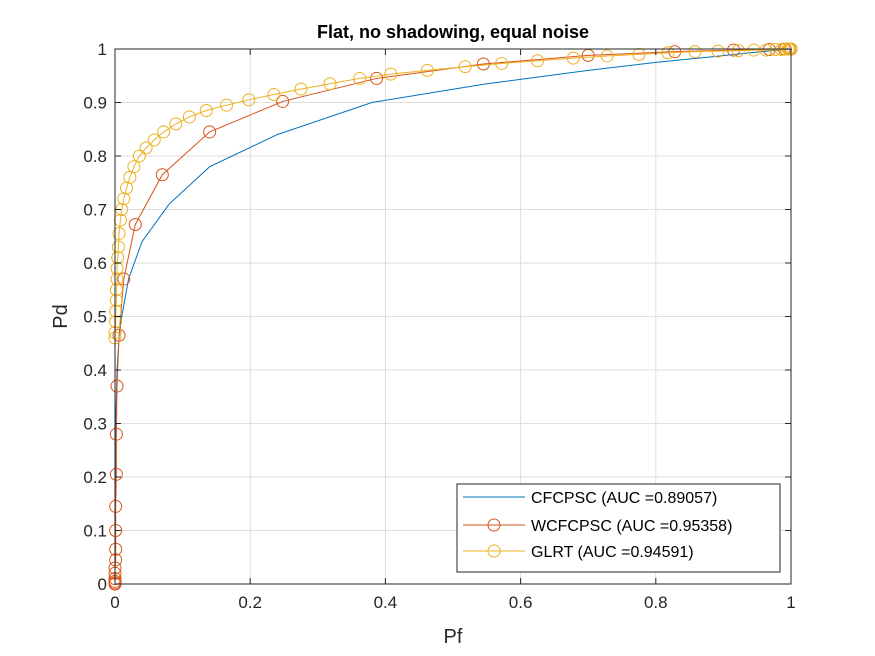 Image resolution: width=875 pixels, height=656 pixels. I want to click on y-axis-label: Pd, so click(61, 316).